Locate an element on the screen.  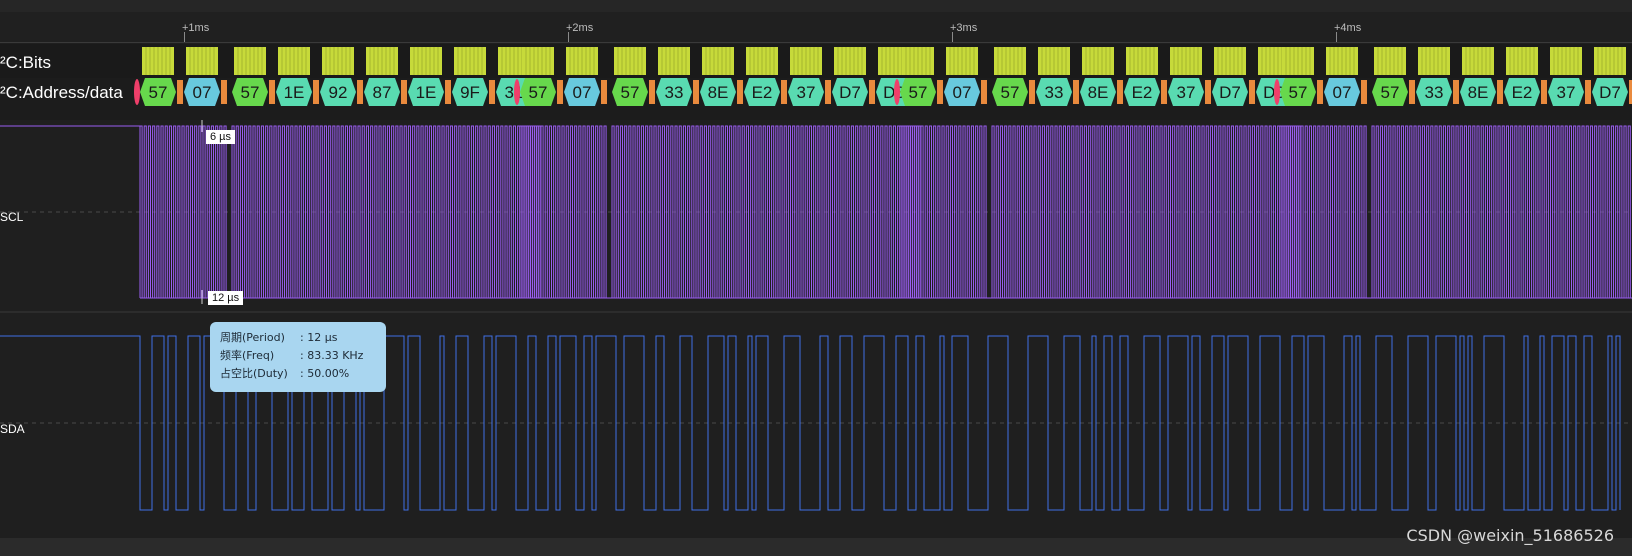
tooltip-freq-row: 频率(Freq) : 83.33 KHz is located at coordinates (291, 356).